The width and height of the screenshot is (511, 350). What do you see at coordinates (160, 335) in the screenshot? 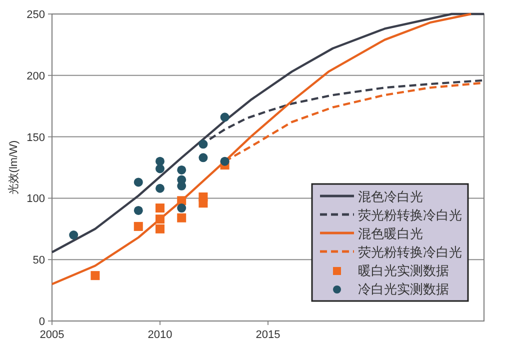
I see `x-tick-label: 2010` at bounding box center [160, 335].